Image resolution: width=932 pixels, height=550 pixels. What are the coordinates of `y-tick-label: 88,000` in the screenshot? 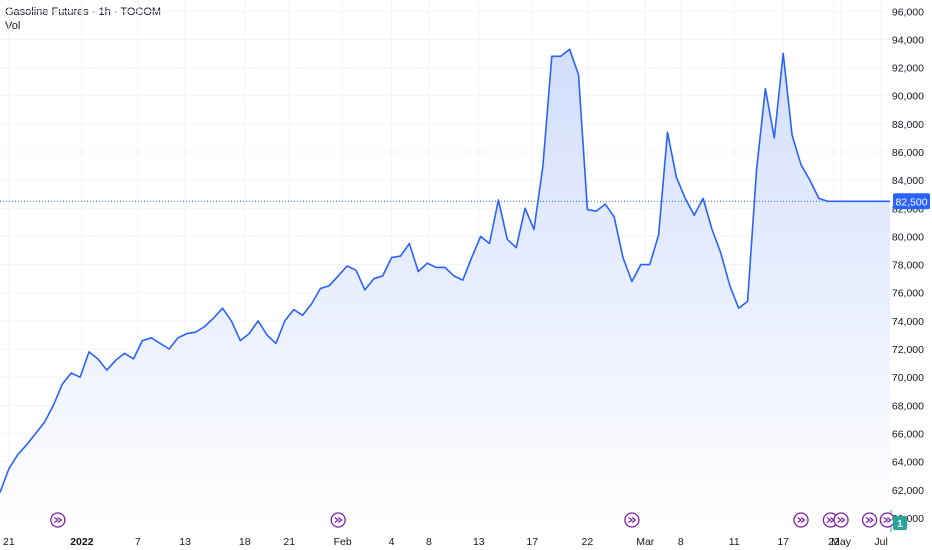 It's located at (908, 125).